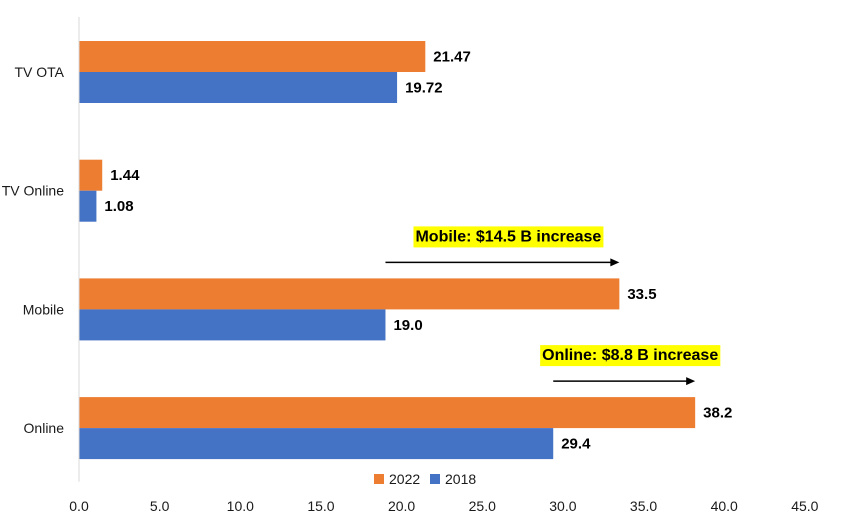 This screenshot has width=842, height=521. I want to click on data-label: 21.47, so click(452, 57).